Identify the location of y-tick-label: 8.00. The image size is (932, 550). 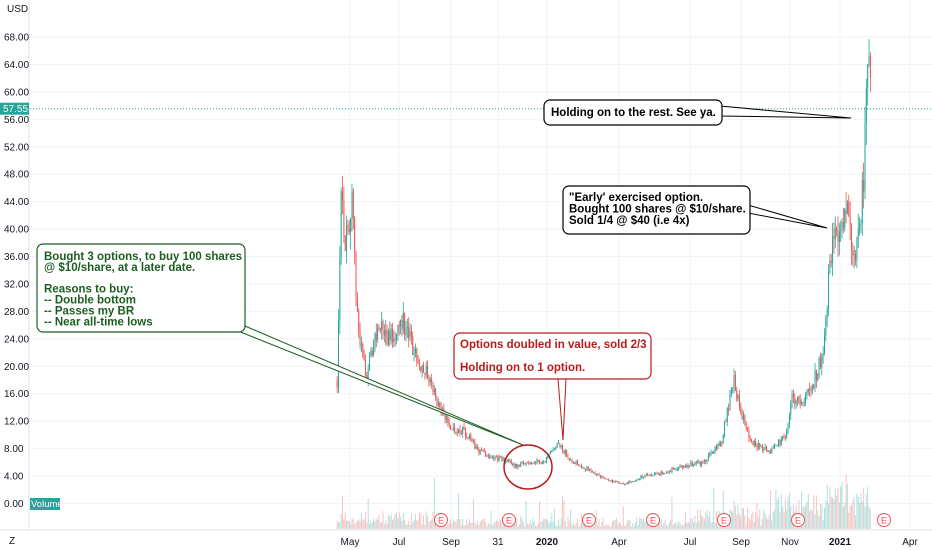
(14, 449).